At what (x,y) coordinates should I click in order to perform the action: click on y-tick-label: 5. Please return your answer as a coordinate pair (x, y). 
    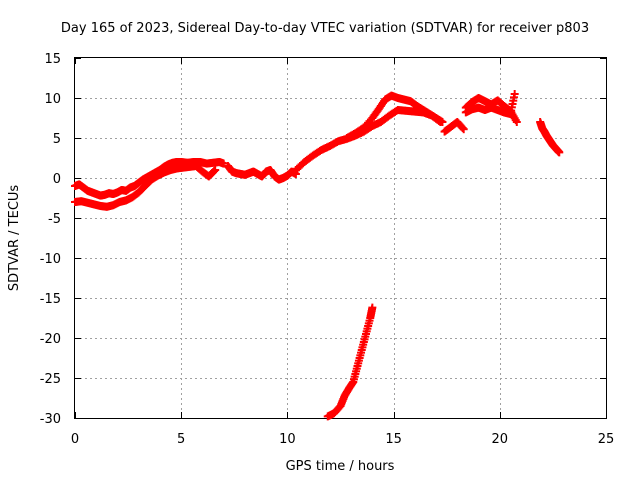
    Looking at the image, I should click on (57, 139).